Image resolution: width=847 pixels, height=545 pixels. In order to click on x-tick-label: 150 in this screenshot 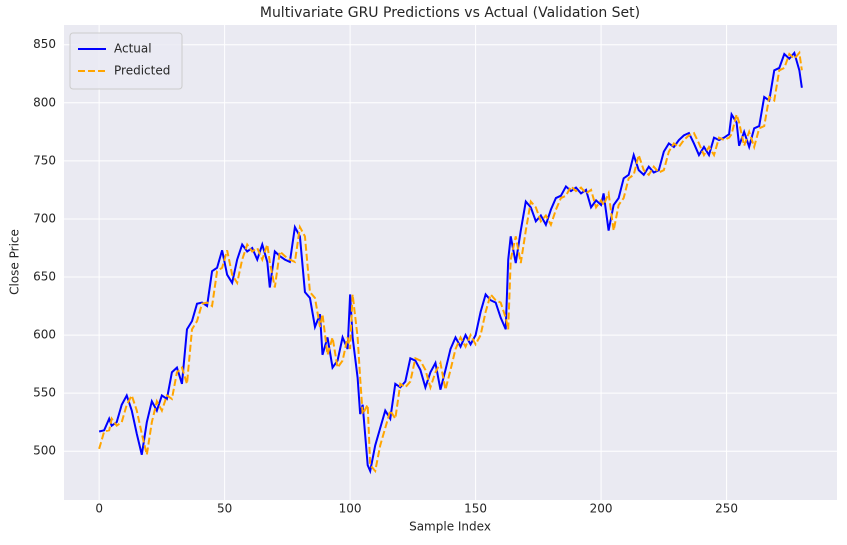, I will do `click(475, 509)`.